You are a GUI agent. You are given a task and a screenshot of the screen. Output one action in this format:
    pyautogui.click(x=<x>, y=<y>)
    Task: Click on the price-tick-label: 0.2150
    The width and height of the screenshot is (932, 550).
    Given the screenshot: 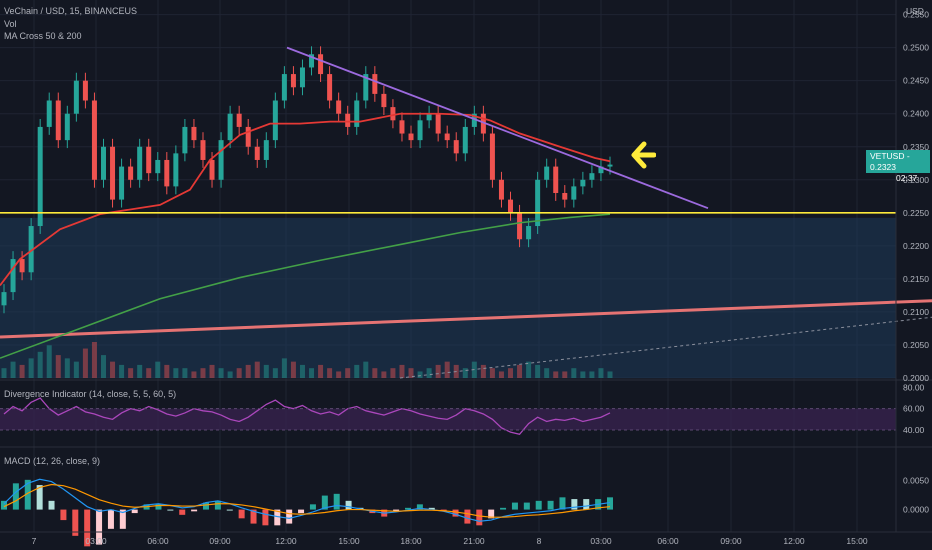 What is the action you would take?
    pyautogui.click(x=916, y=279)
    